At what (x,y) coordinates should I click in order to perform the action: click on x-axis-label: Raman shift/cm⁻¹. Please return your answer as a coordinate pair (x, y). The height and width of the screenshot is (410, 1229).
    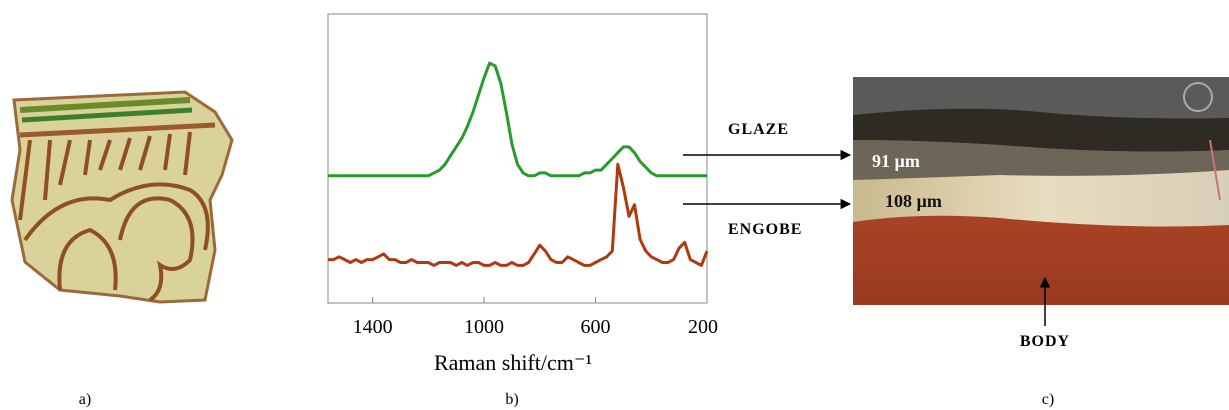
    Looking at the image, I should click on (513, 362).